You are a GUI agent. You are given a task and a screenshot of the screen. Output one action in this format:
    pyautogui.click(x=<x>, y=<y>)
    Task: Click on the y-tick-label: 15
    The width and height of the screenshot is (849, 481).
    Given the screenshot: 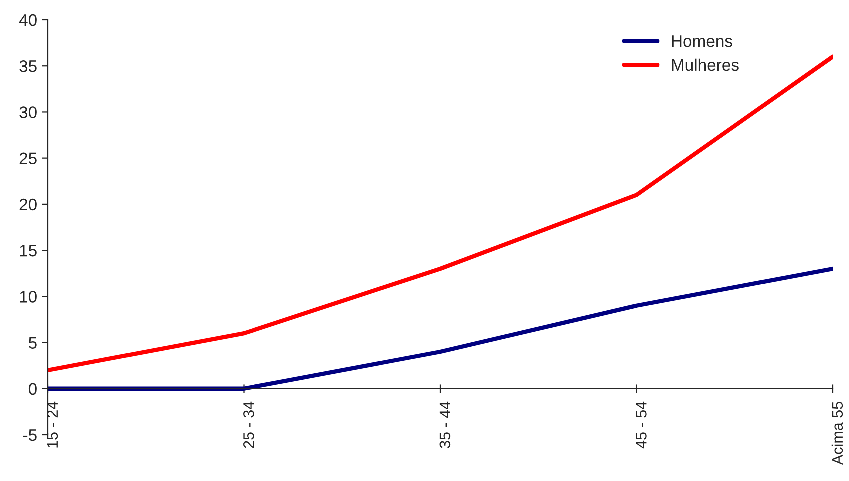 What is the action you would take?
    pyautogui.click(x=28, y=251)
    